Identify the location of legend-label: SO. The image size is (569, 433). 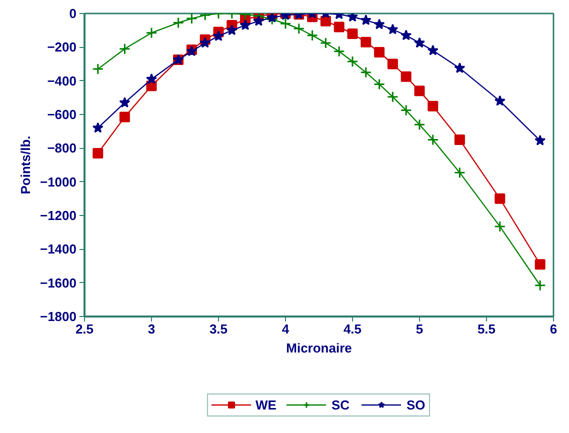
(416, 404).